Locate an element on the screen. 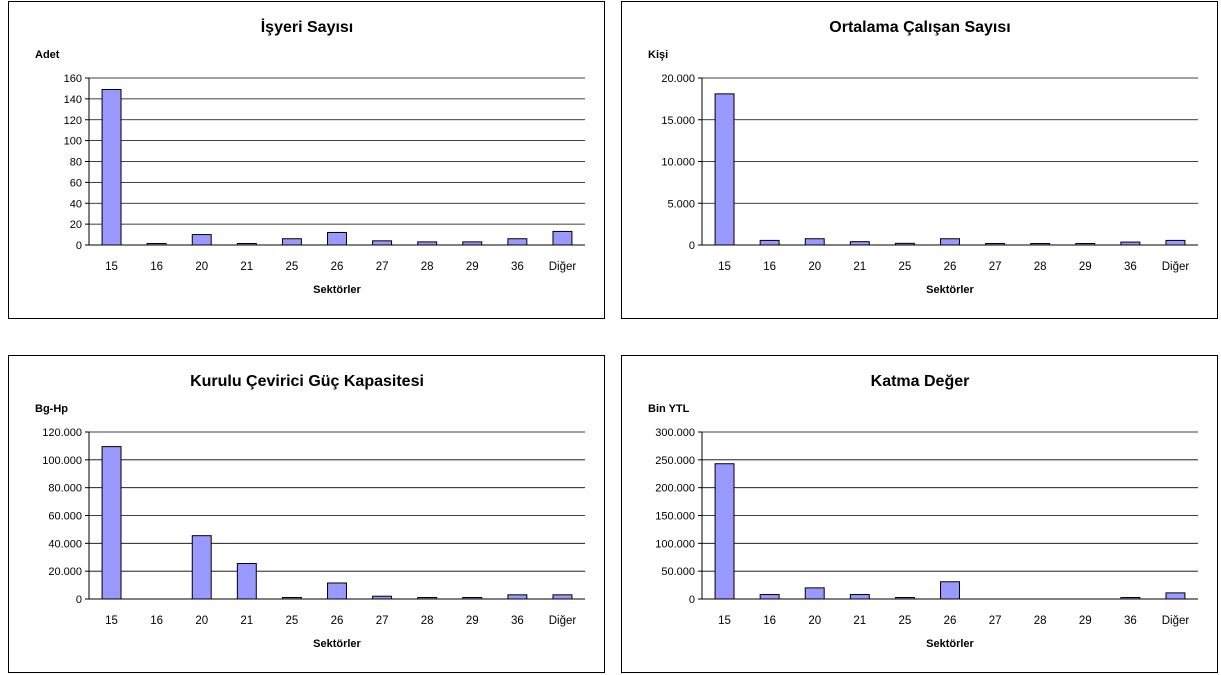  y-axis-label: Kişi is located at coordinates (658, 55).